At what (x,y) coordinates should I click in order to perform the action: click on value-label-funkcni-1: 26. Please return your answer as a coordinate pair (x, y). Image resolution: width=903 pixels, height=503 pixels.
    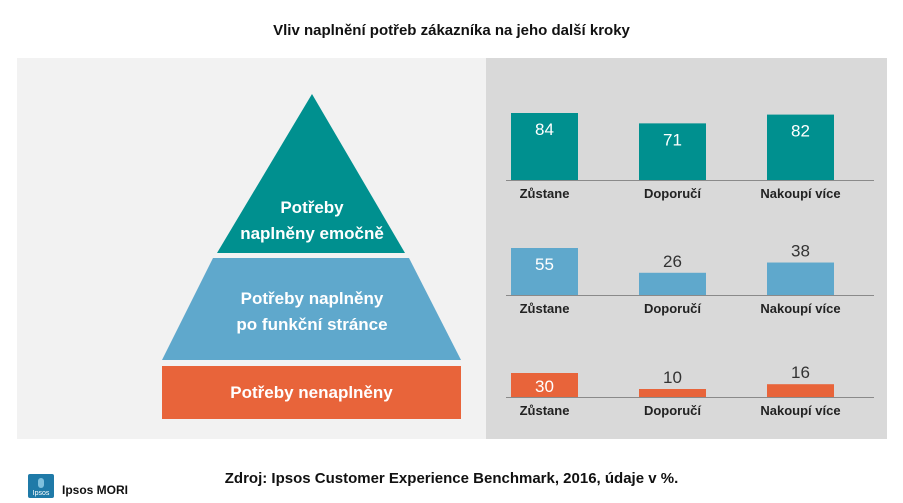
    Looking at the image, I should click on (672, 261).